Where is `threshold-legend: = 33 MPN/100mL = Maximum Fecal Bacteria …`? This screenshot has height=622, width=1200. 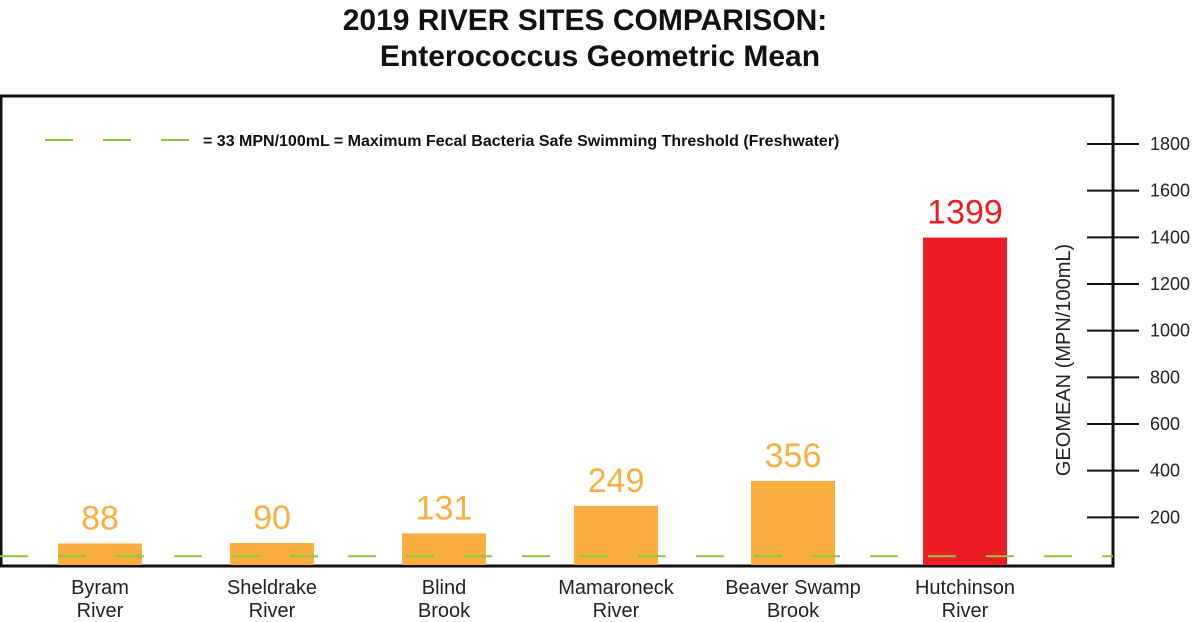 threshold-legend: = 33 MPN/100mL = Maximum Fecal Bacteria … is located at coordinates (442, 141).